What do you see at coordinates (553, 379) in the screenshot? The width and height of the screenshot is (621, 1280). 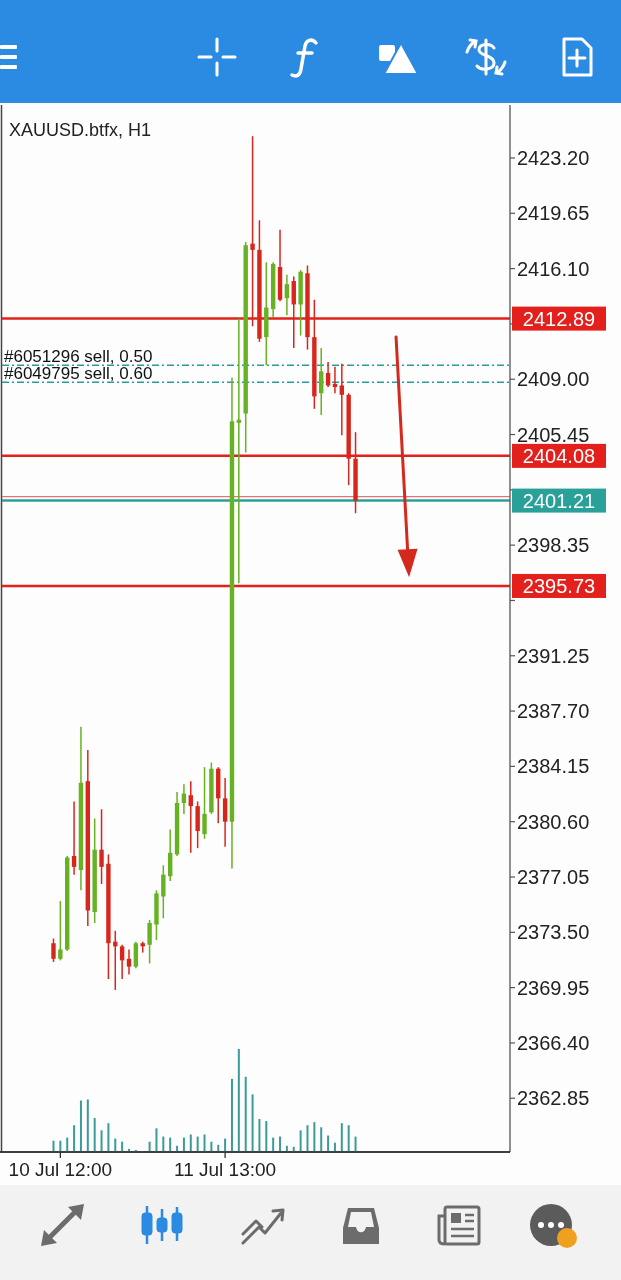 I see `y-tick-label: 2409.00` at bounding box center [553, 379].